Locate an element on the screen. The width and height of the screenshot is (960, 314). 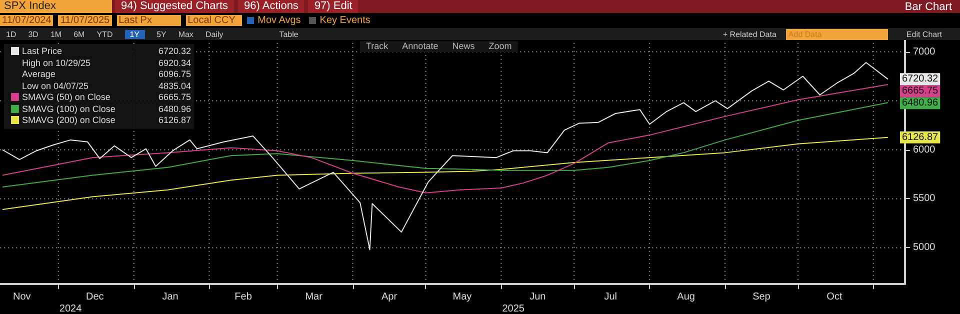
x2-tick-label: 2025 is located at coordinates (513, 309).